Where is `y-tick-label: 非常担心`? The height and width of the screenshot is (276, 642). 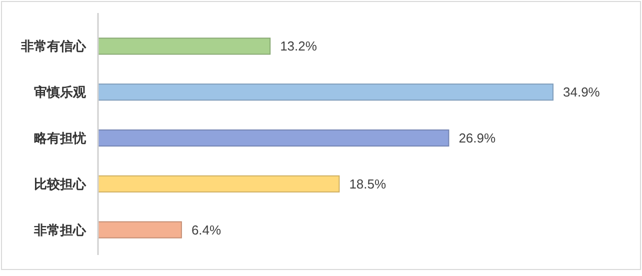
y-tick-label: 非常担心 is located at coordinates (60, 230).